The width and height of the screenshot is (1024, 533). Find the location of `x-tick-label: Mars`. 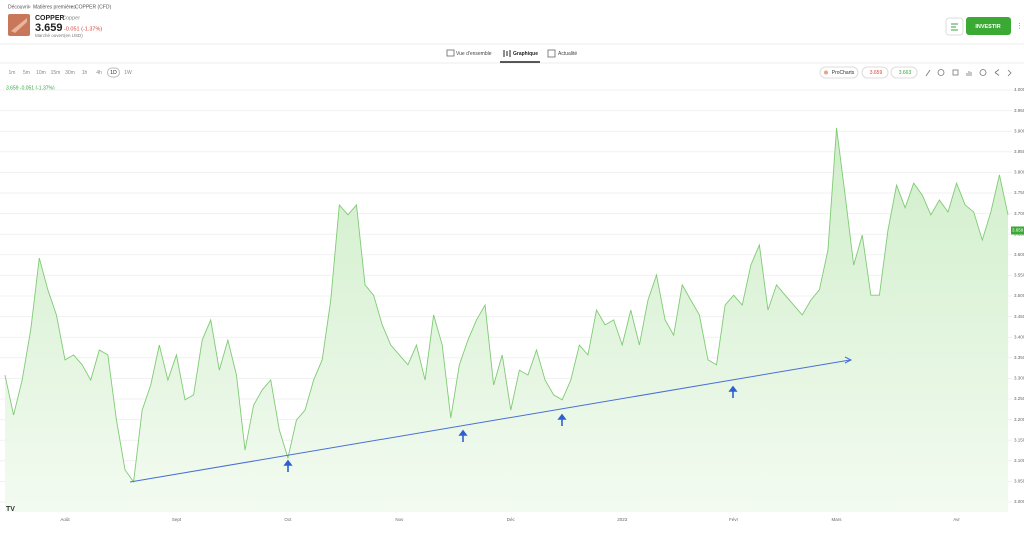

x-tick-label: Mars is located at coordinates (837, 519).